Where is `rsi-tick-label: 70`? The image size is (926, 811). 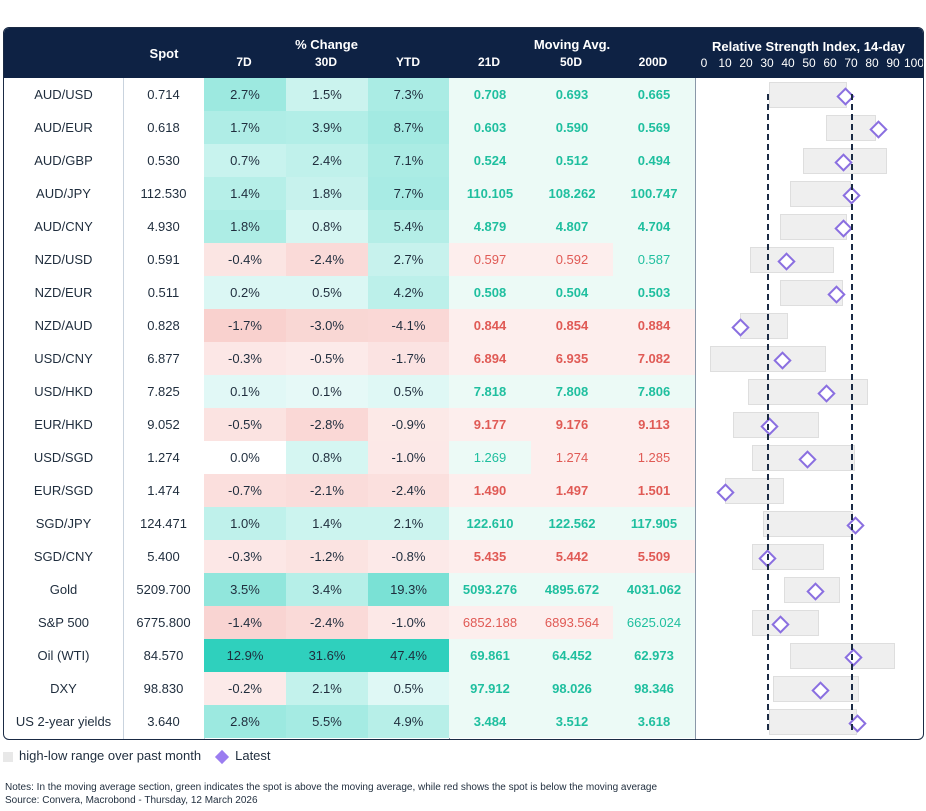
rsi-tick-label: 70 is located at coordinates (851, 63).